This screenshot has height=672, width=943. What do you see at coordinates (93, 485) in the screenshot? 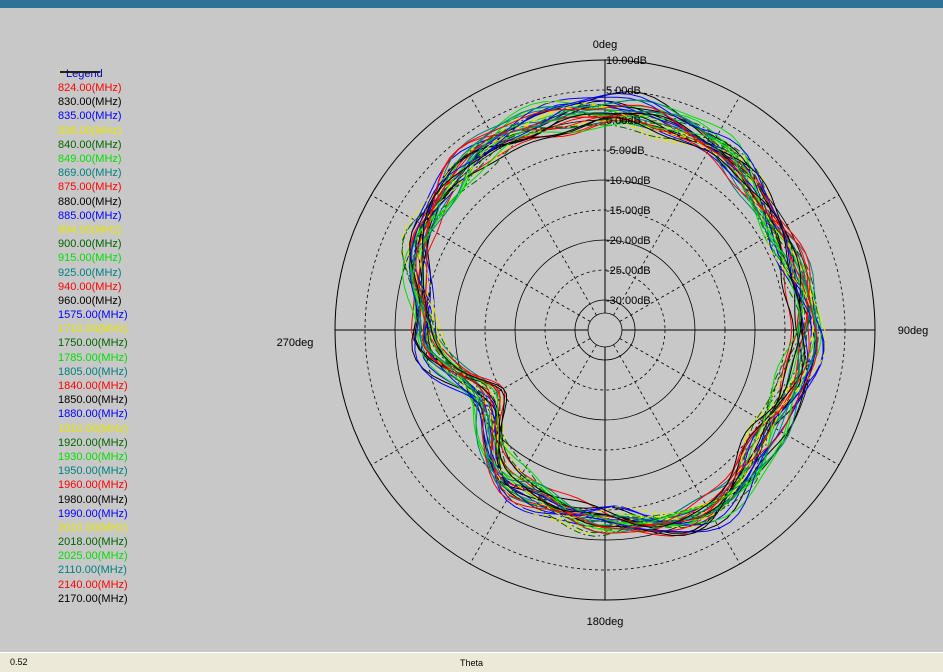
I see `legend-label: 1960.00(MHz)` at bounding box center [93, 485].